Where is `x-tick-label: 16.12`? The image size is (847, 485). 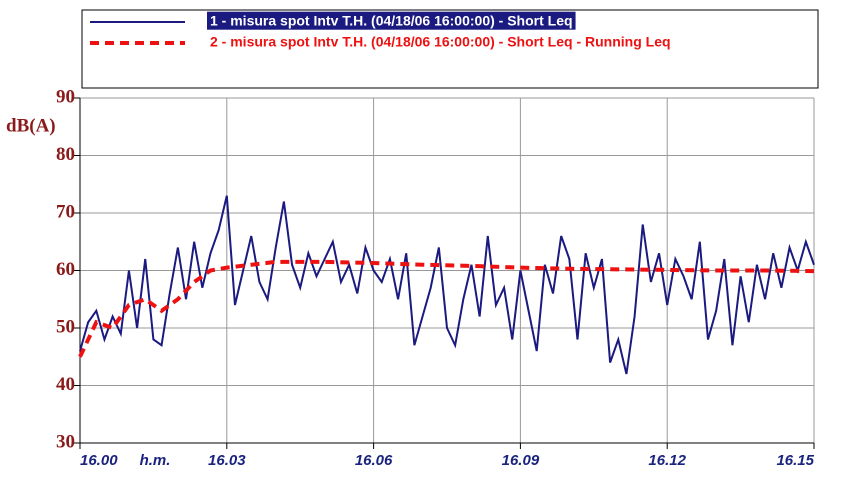
x-tick-label: 16.12 is located at coordinates (667, 460).